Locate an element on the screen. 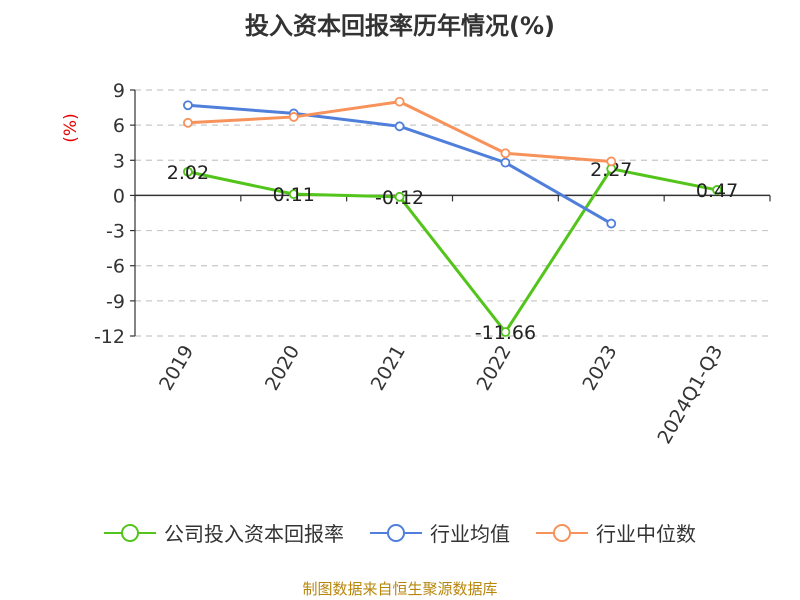 The height and width of the screenshot is (600, 800). data-label: 0.11 is located at coordinates (294, 195).